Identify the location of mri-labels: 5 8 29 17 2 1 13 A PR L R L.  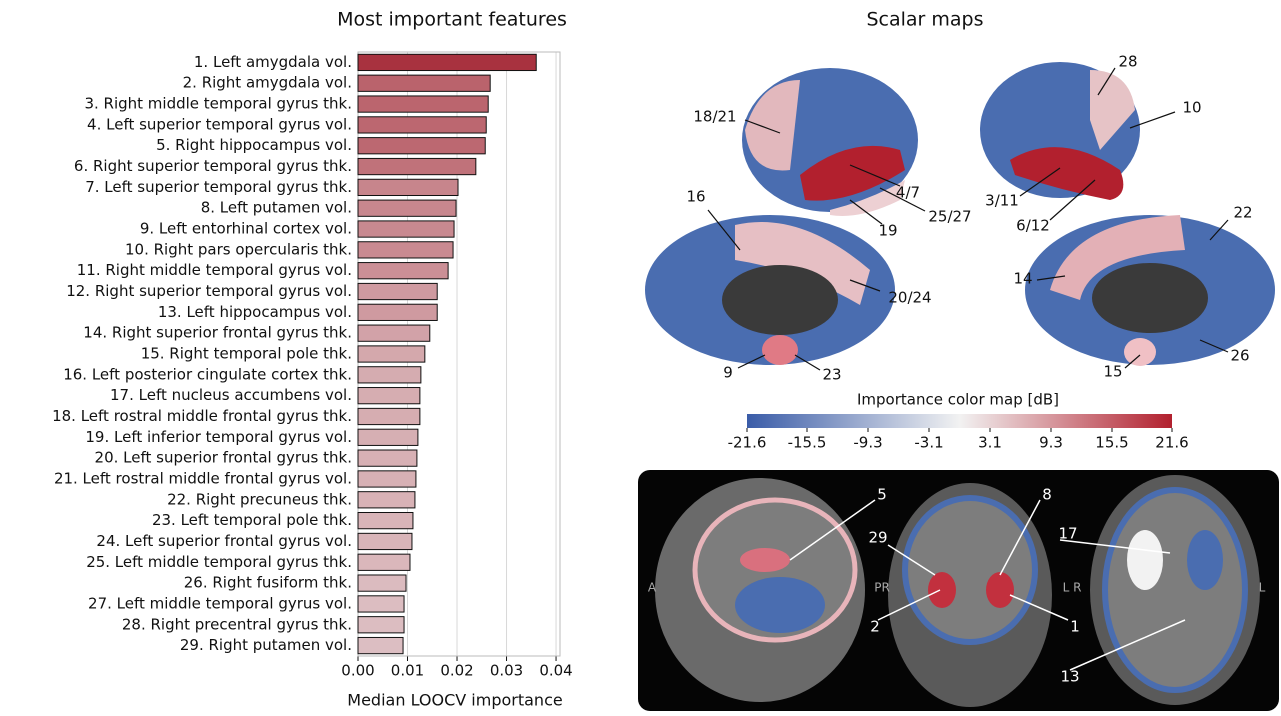
(957, 586).